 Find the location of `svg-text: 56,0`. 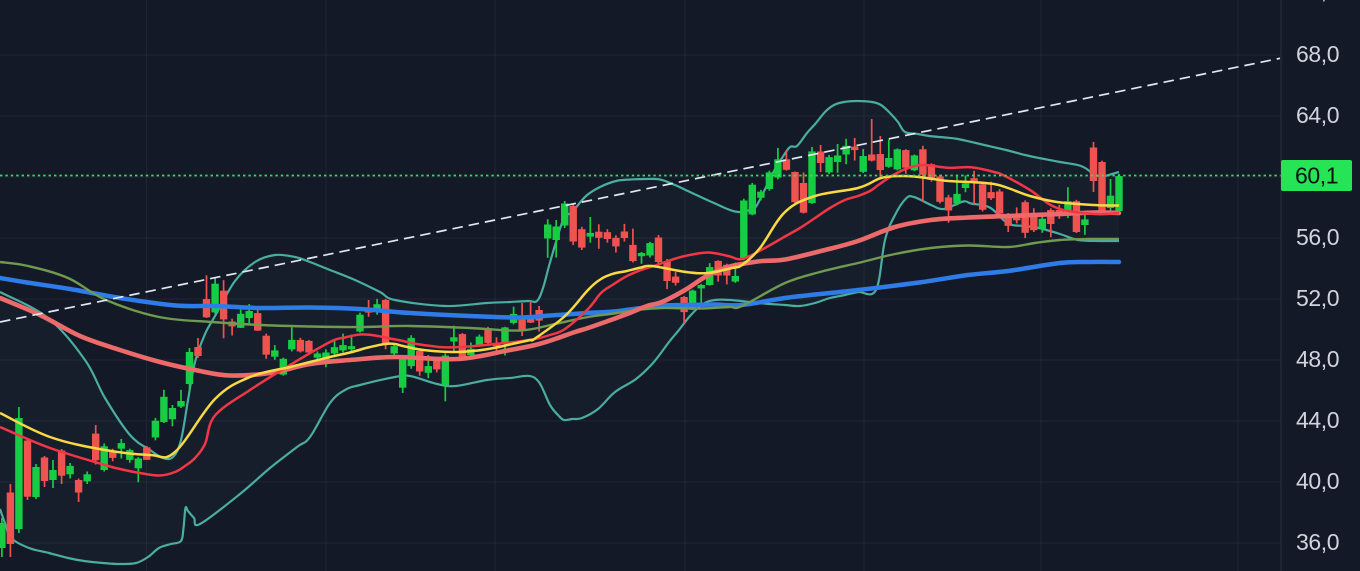

svg-text: 56,0 is located at coordinates (1317, 237).